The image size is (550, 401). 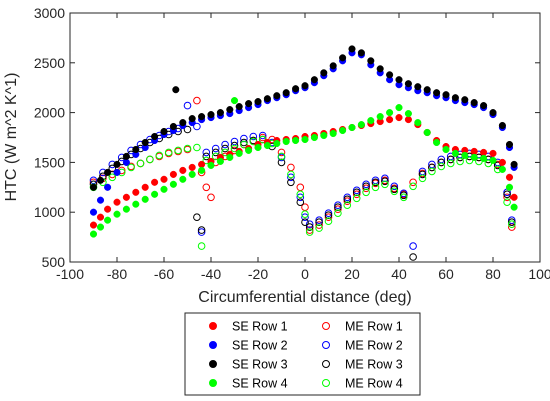 I want to click on x-tick-label: 80, so click(x=493, y=274).